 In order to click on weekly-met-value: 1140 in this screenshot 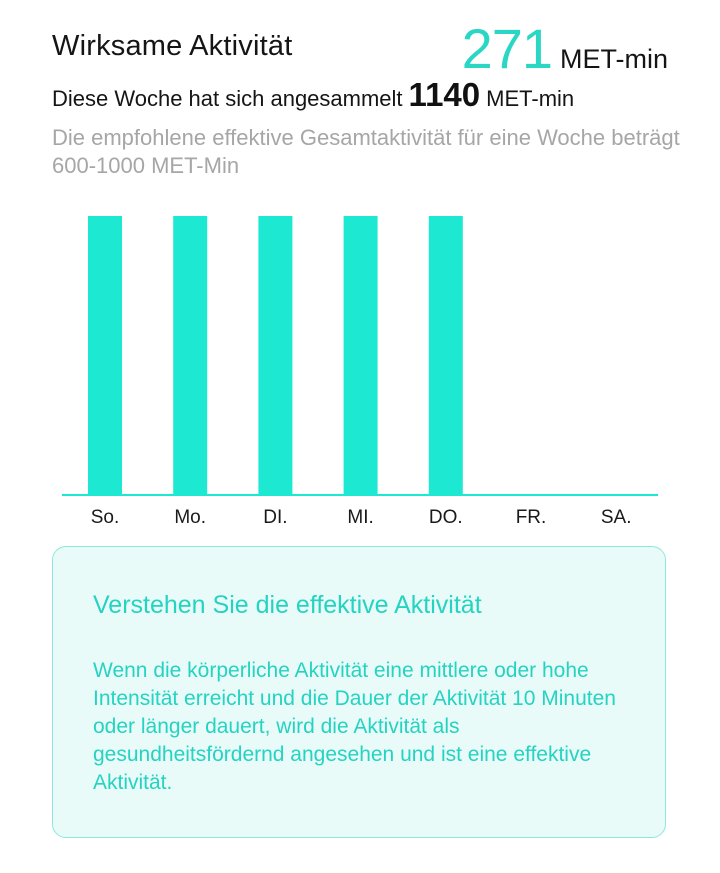, I will do `click(444, 94)`.